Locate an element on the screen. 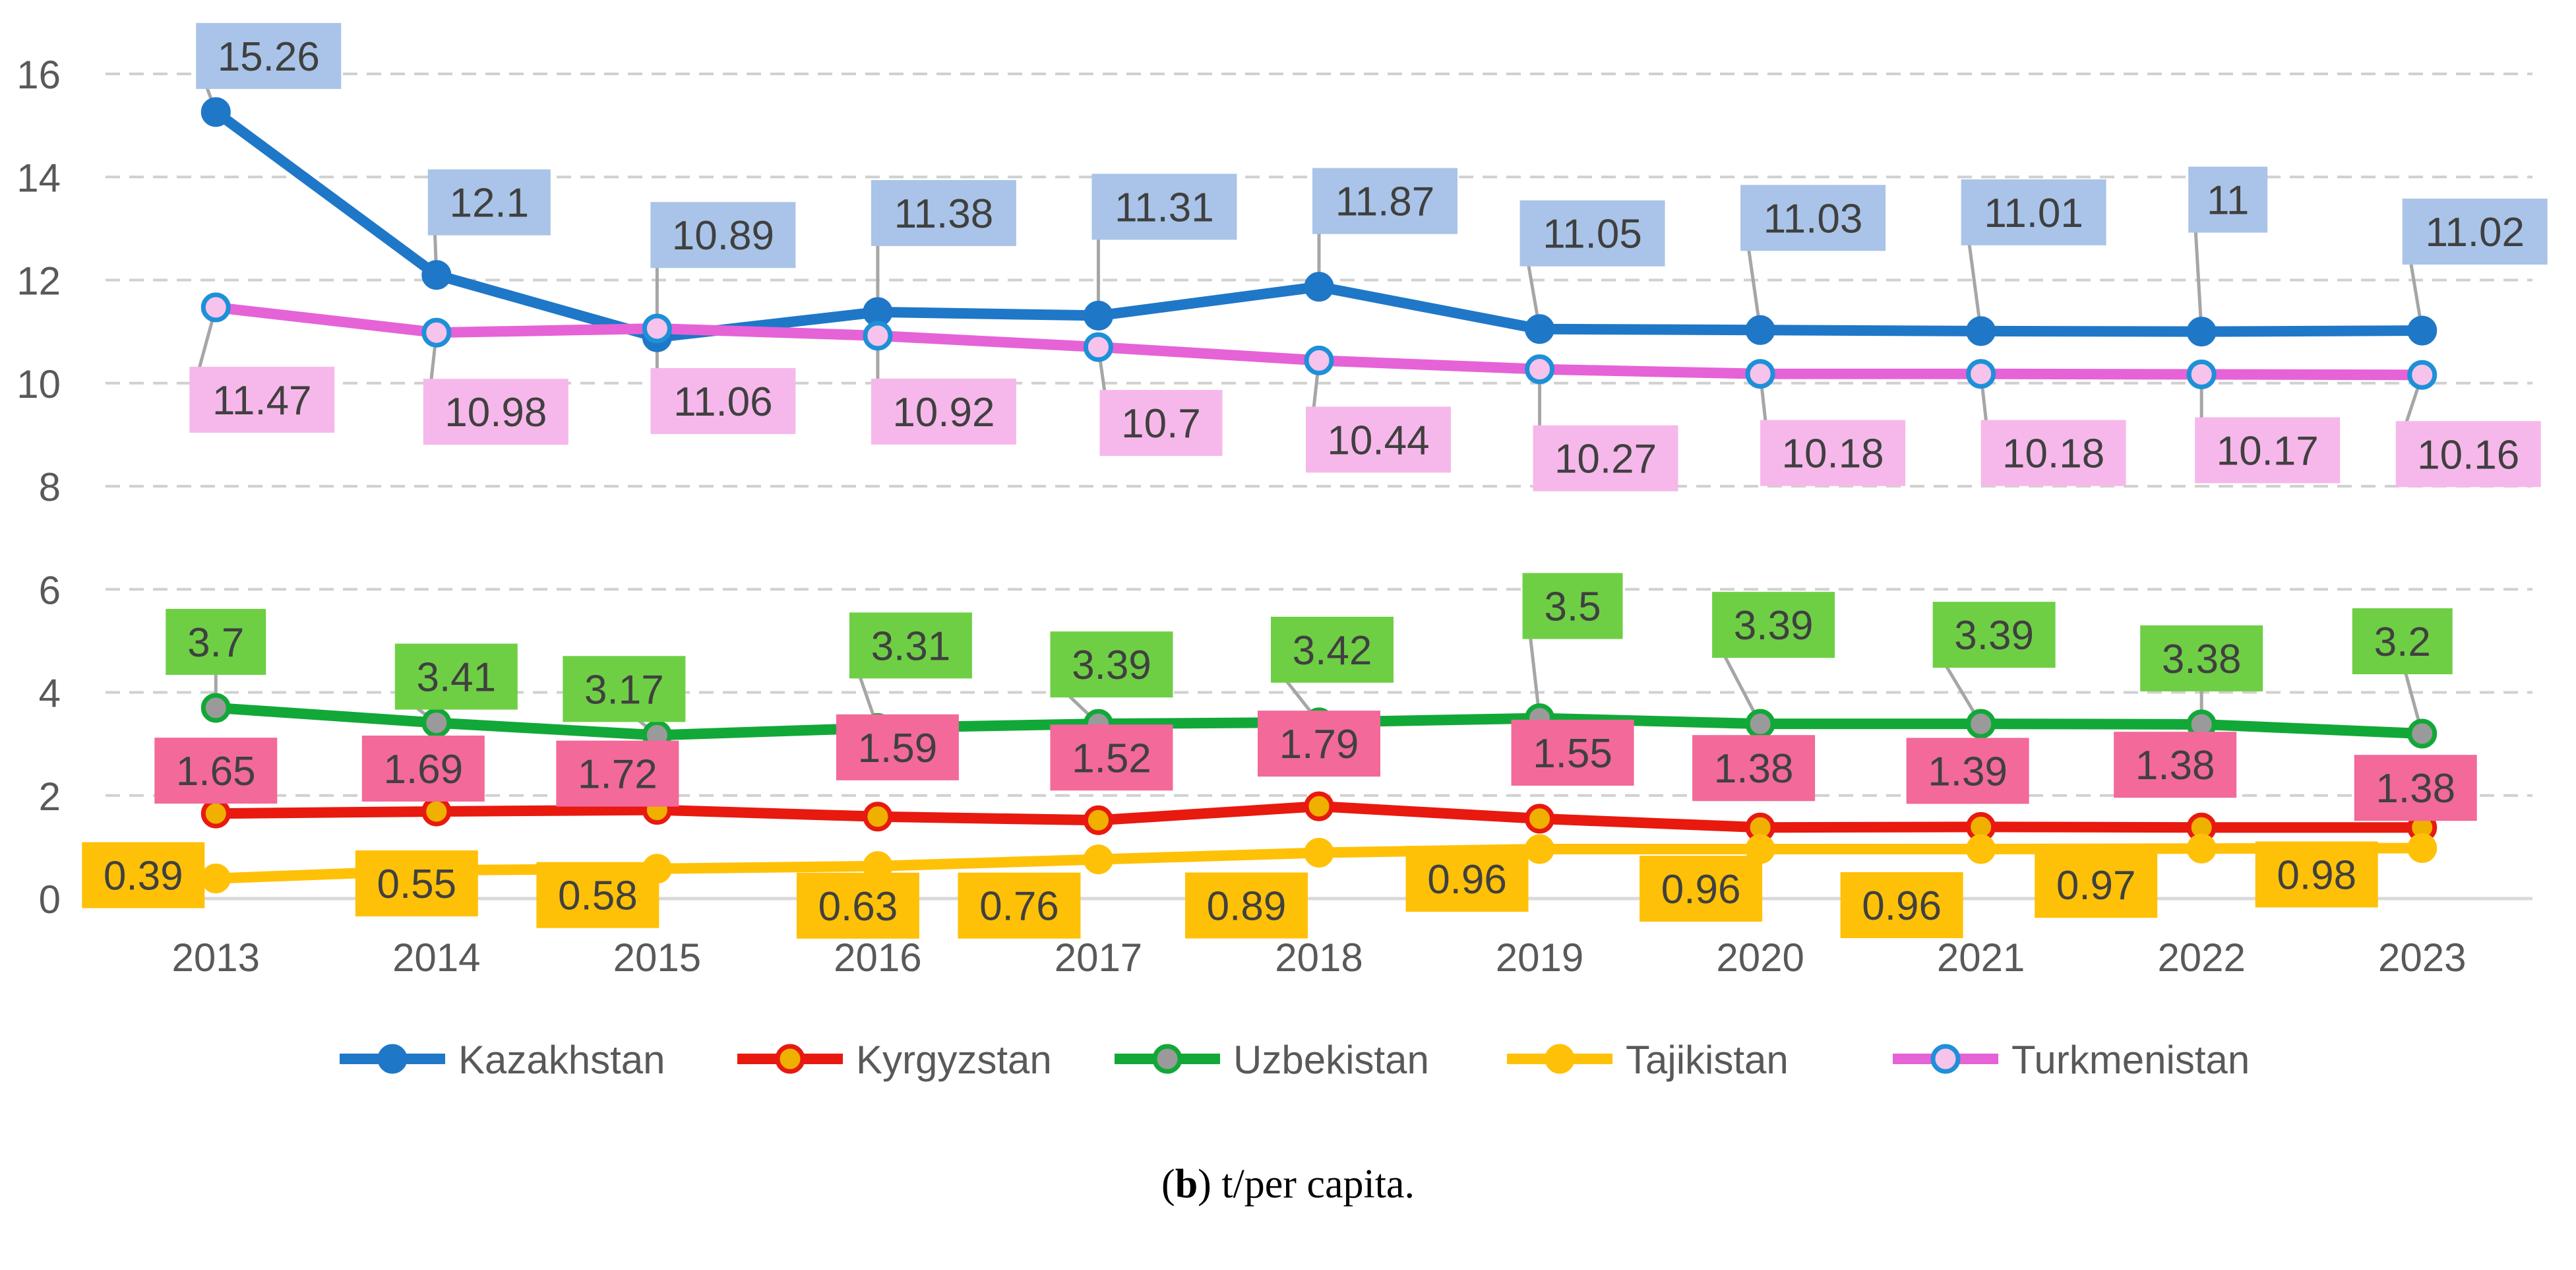 Image resolution: width=2576 pixels, height=1270 pixels. data-label-kazakhstan: 11.38 is located at coordinates (944, 214).